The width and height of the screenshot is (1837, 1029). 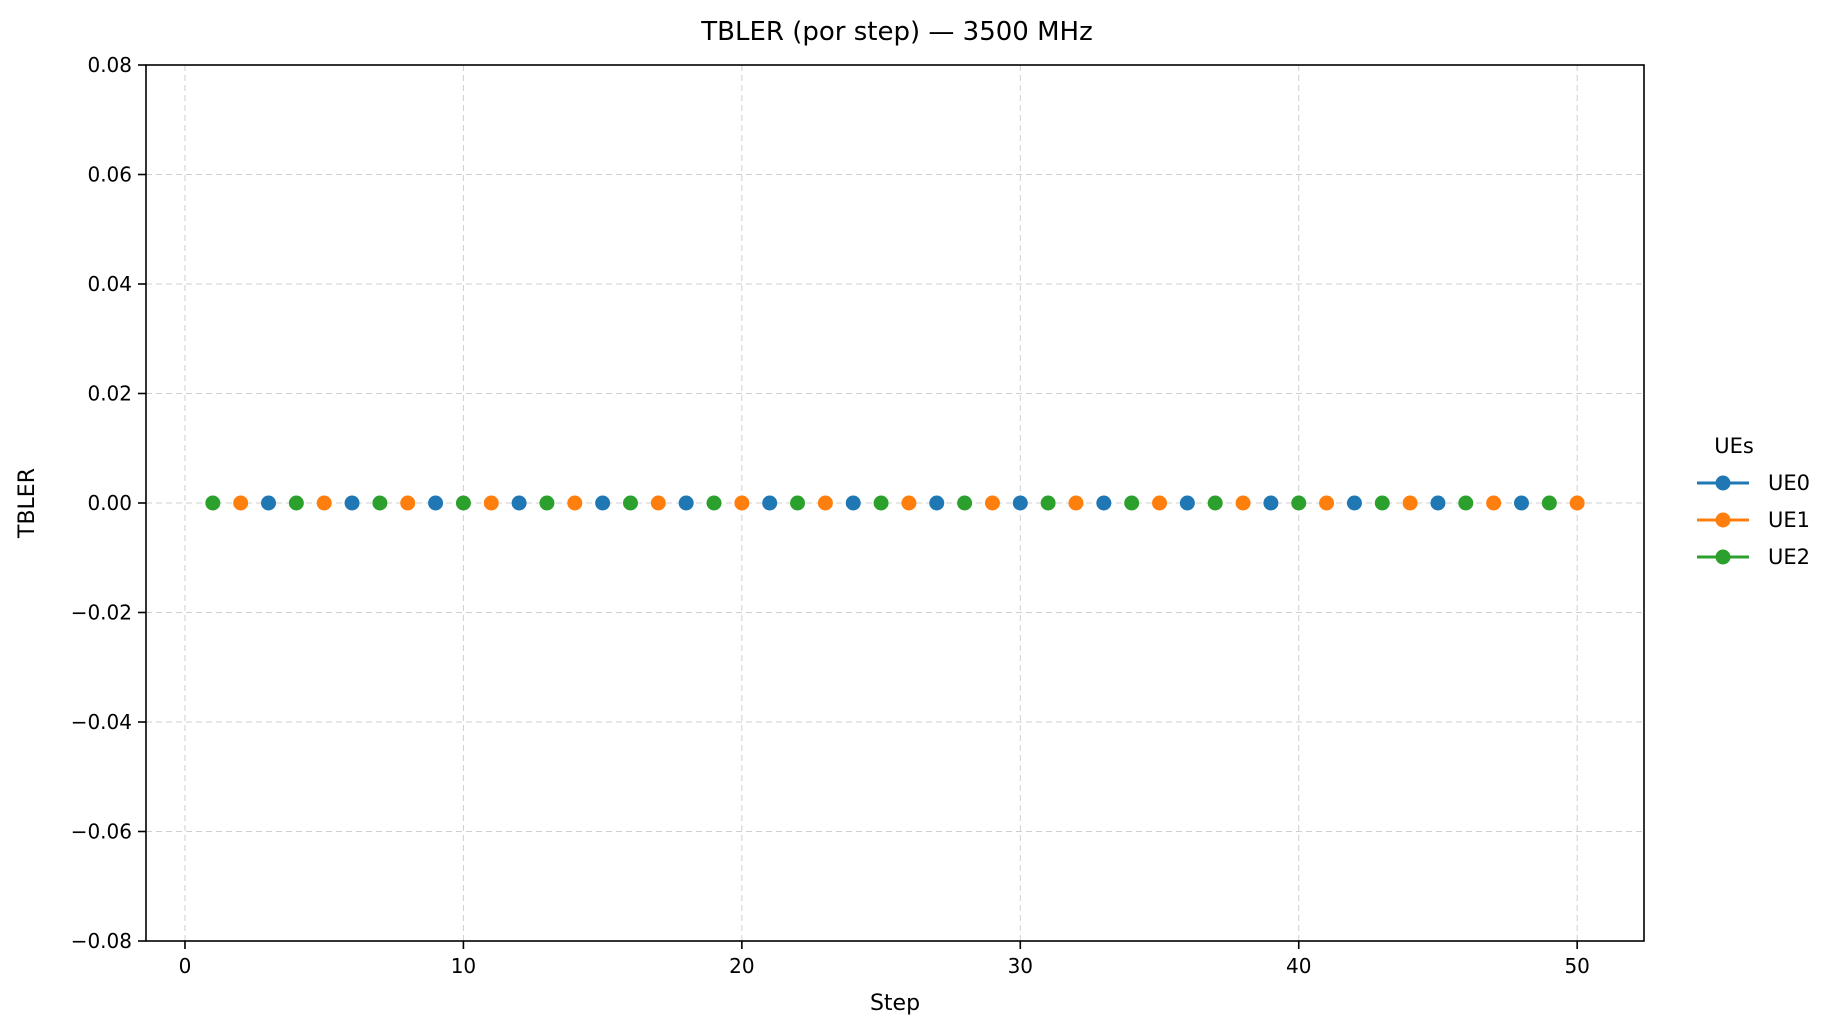 What do you see at coordinates (1789, 557) in the screenshot?
I see `legend-label-ue2: UE2` at bounding box center [1789, 557].